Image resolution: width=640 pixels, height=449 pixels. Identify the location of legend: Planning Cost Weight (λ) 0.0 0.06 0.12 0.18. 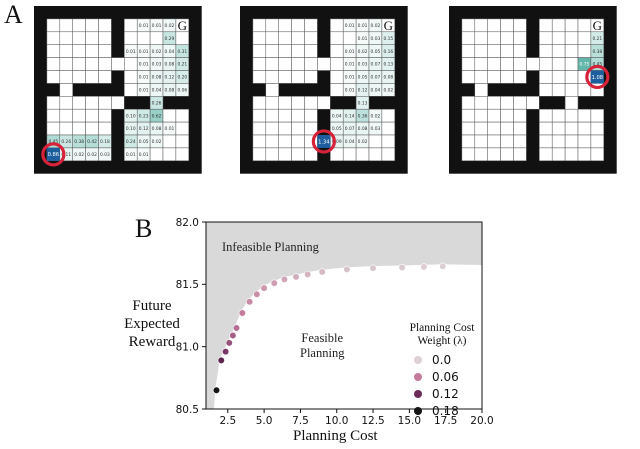
(442, 370).